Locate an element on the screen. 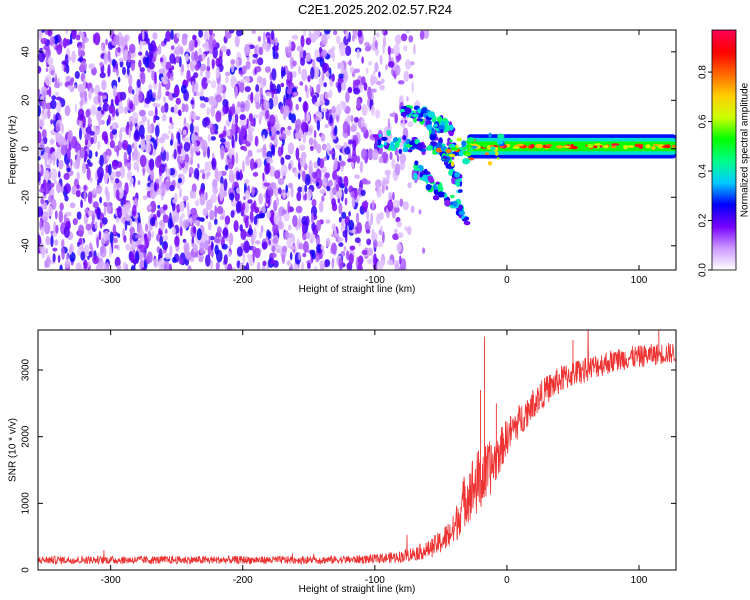 Image resolution: width=750 pixels, height=600 pixels. x-tick-label: -300 is located at coordinates (111, 280).